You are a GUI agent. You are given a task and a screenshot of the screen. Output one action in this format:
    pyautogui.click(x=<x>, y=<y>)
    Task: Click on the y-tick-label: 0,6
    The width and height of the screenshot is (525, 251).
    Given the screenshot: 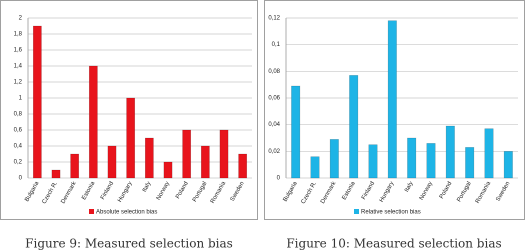 What is the action you would take?
    pyautogui.click(x=18, y=131)
    